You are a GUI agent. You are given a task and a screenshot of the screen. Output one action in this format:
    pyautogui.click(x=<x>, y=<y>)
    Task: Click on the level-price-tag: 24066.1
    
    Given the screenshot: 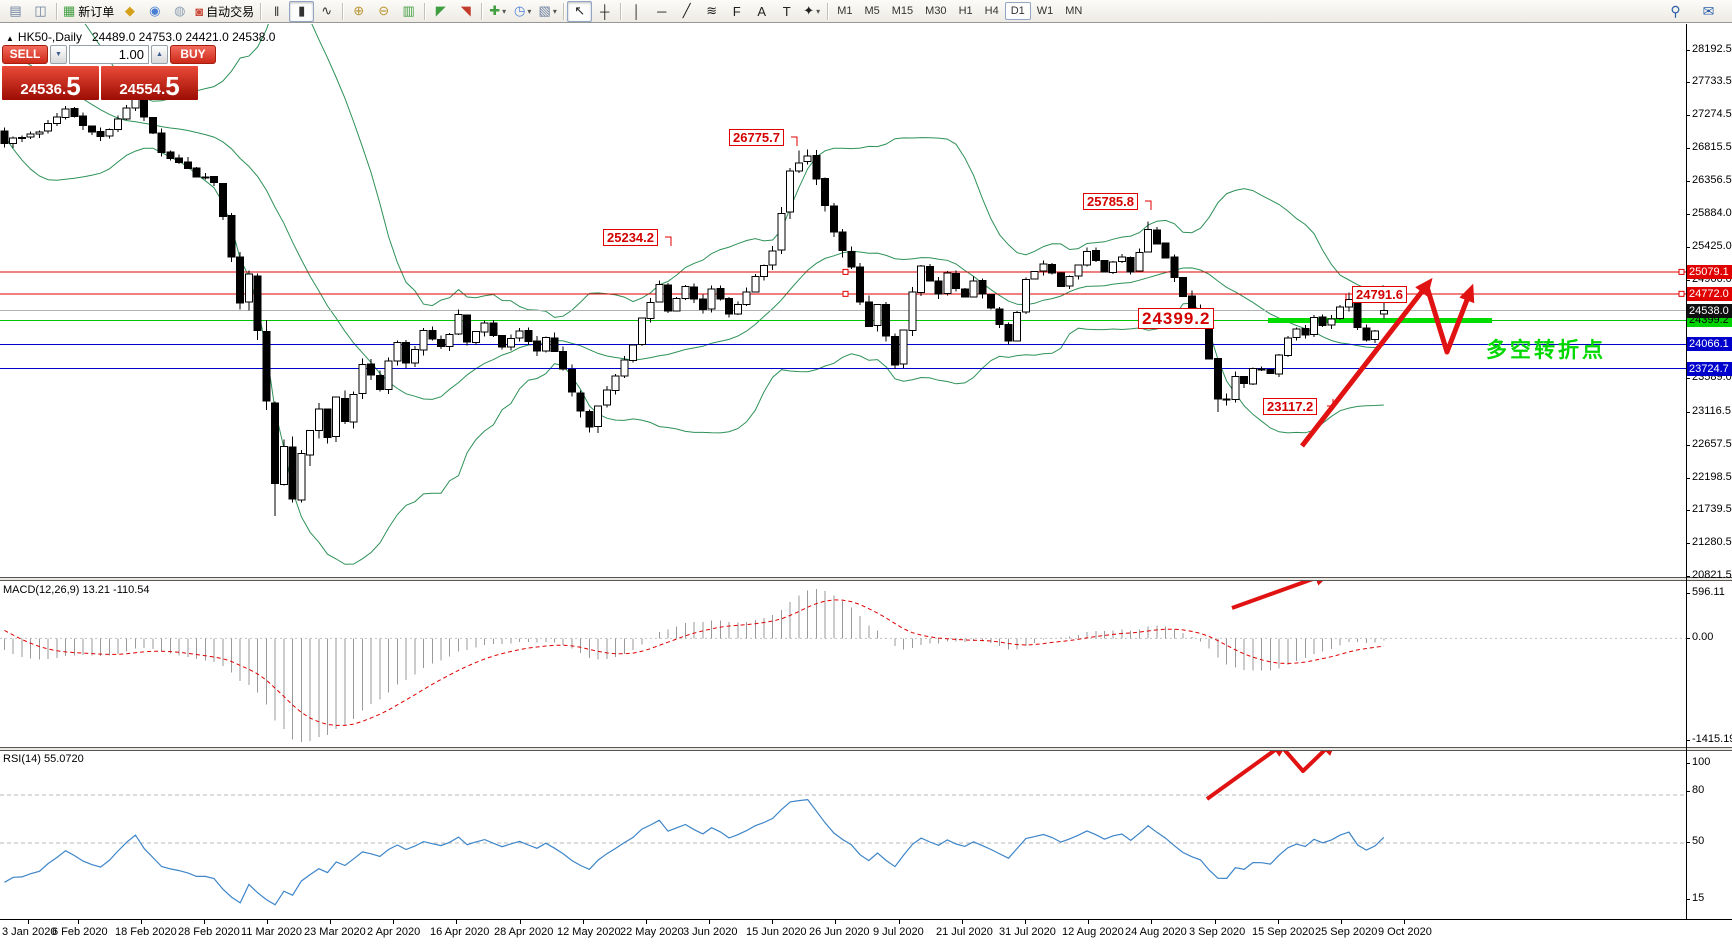 What is the action you would take?
    pyautogui.click(x=1709, y=344)
    